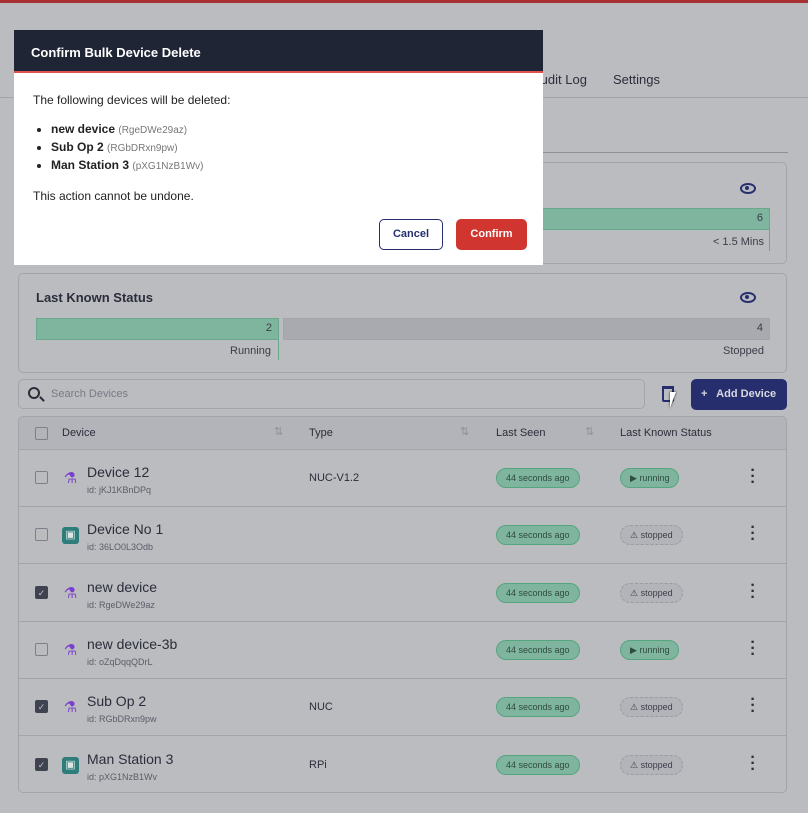 The image size is (808, 813). I want to click on device-id: id: pXG1NzB1Wv, so click(122, 776).